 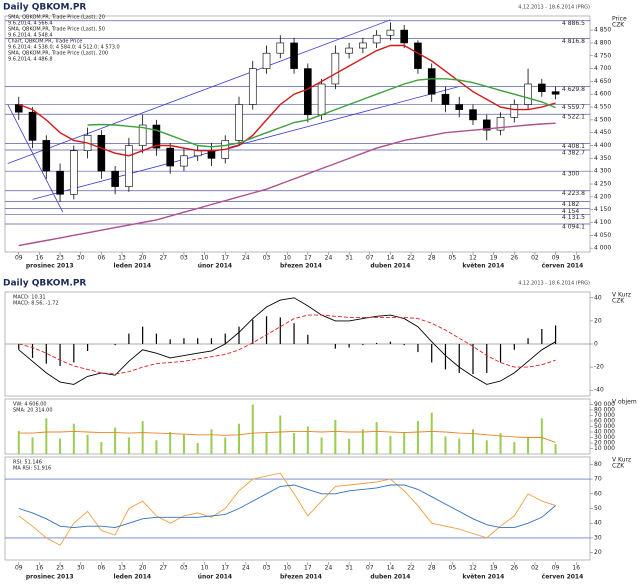 I want to click on month-label: březen 2014, so click(x=301, y=266).